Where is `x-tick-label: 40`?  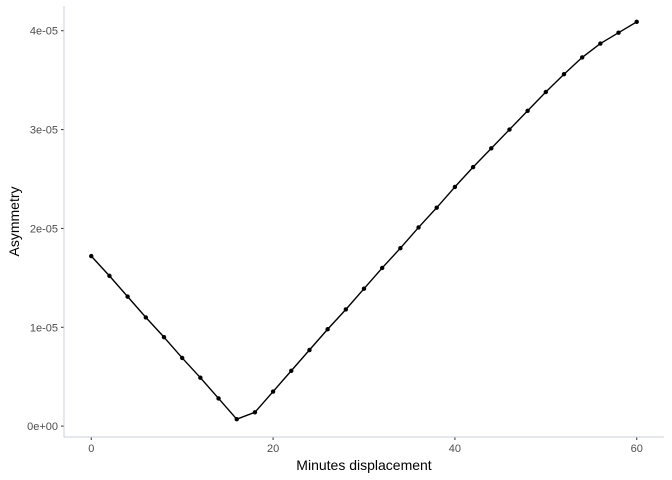 x-tick-label: 40 is located at coordinates (455, 449).